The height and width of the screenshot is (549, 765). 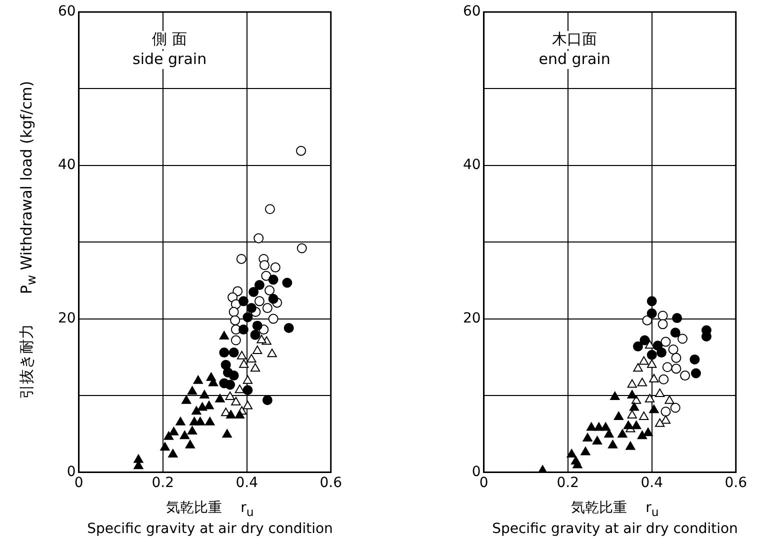 What do you see at coordinates (574, 49) in the screenshot?
I see `text: 木口面 end grain` at bounding box center [574, 49].